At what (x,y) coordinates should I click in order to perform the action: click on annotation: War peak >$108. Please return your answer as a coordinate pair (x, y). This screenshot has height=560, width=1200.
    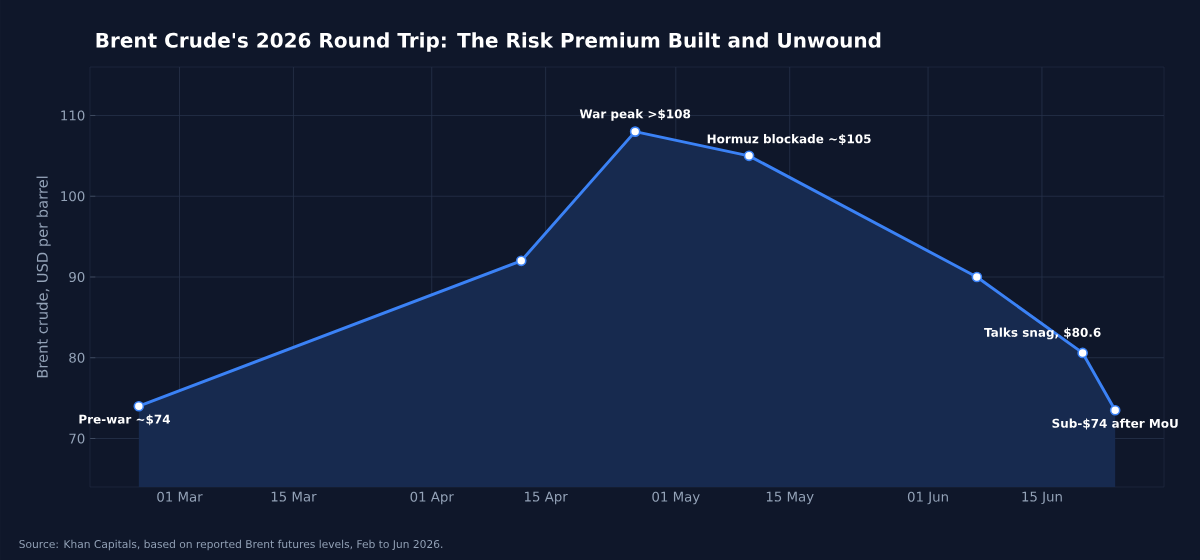
    Looking at the image, I should click on (635, 115).